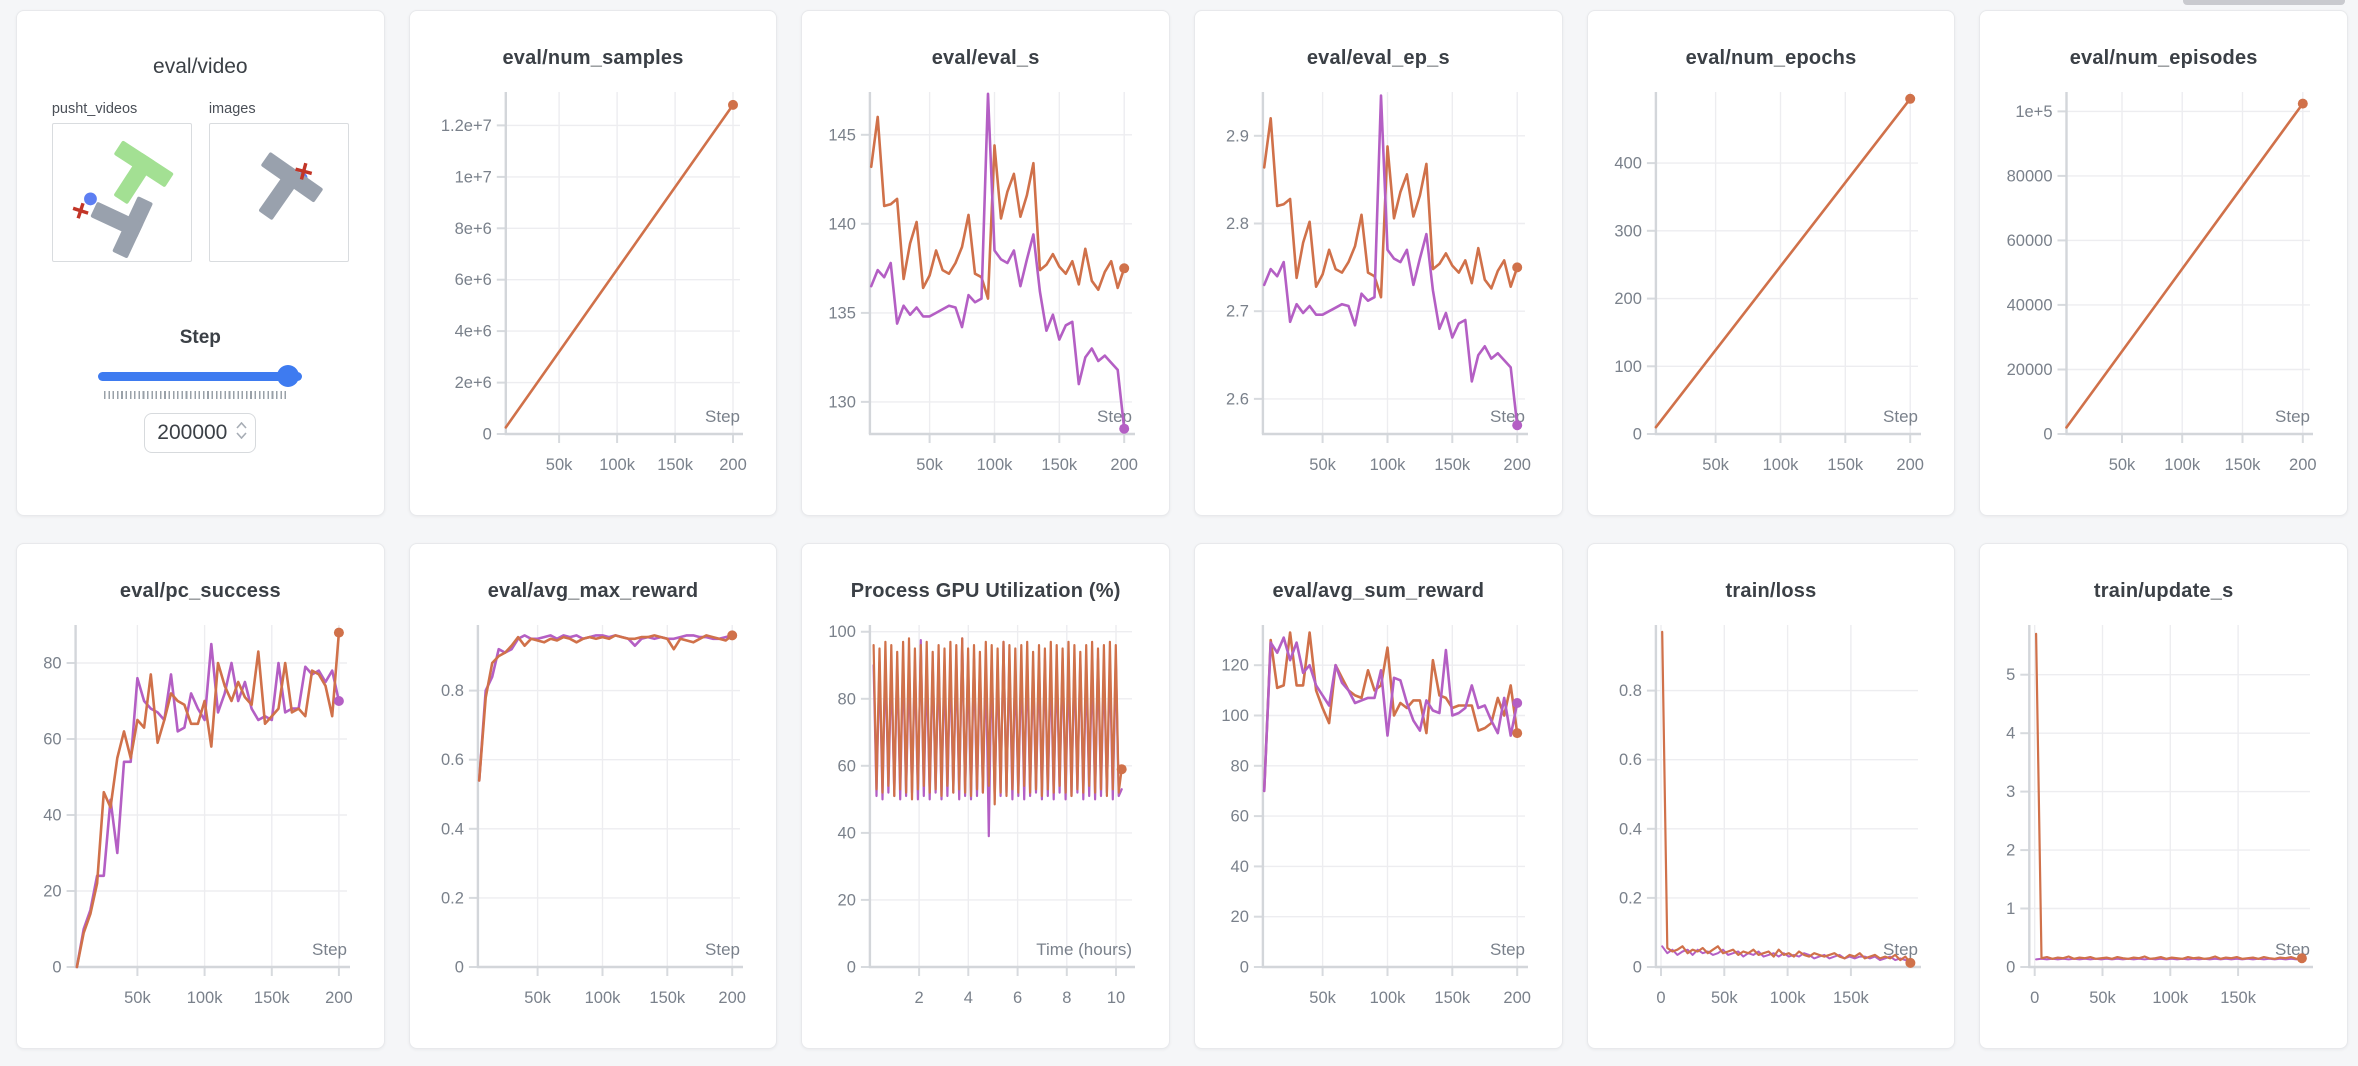  I want to click on svg-text: 10, so click(1116, 998).